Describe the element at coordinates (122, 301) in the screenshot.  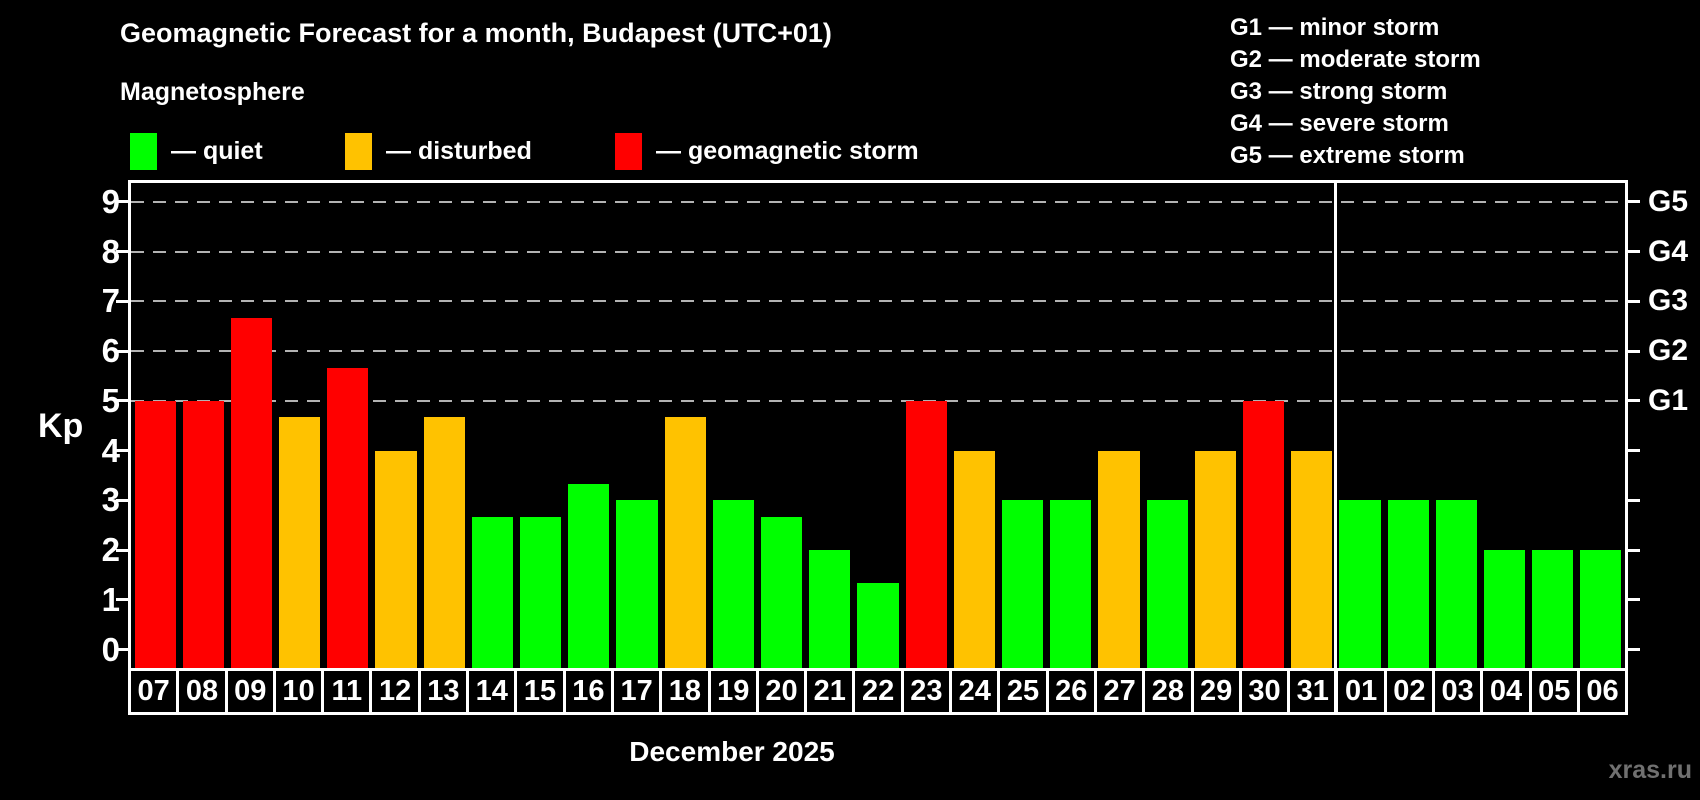
I see `left-tick-kp7` at that location.